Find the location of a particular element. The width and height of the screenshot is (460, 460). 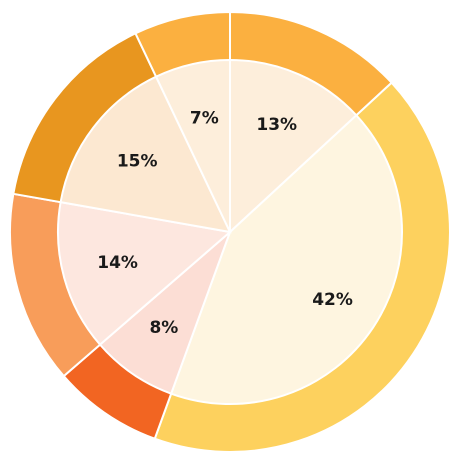

slice-label-3: 8% is located at coordinates (163, 328).